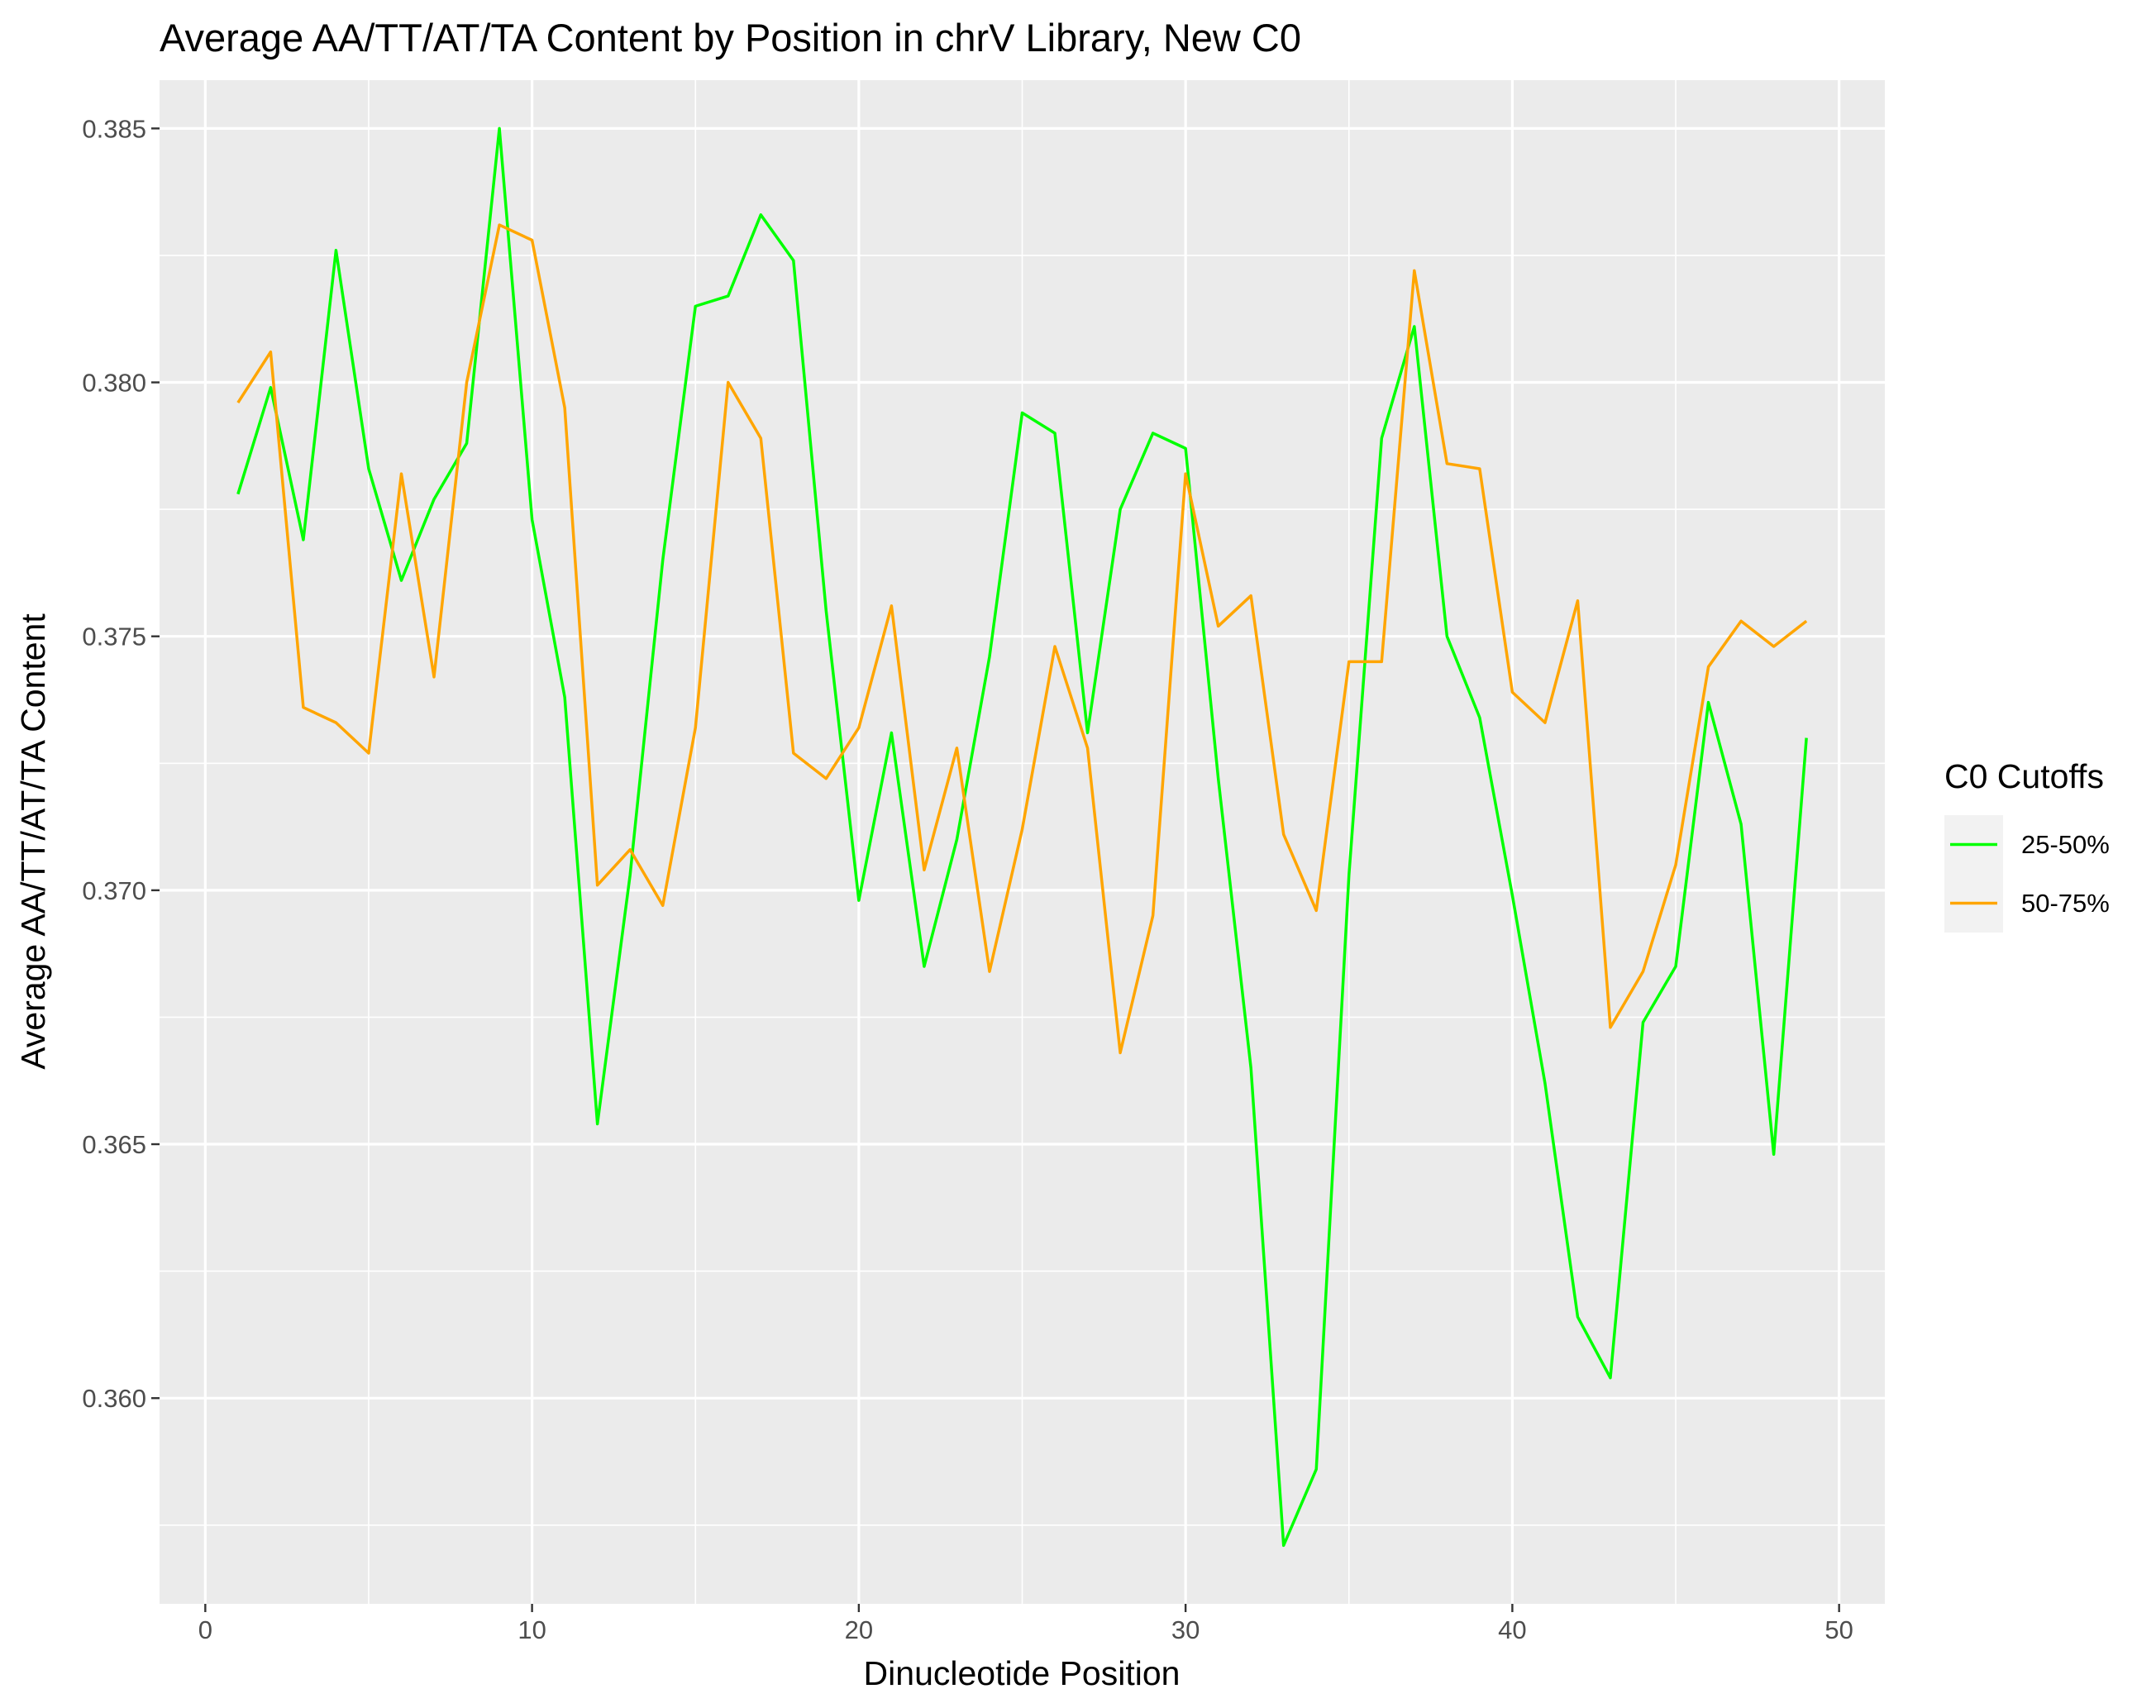 The width and height of the screenshot is (2156, 1708). I want to click on x-axis-title: Dinucleotide Position, so click(1023, 1673).